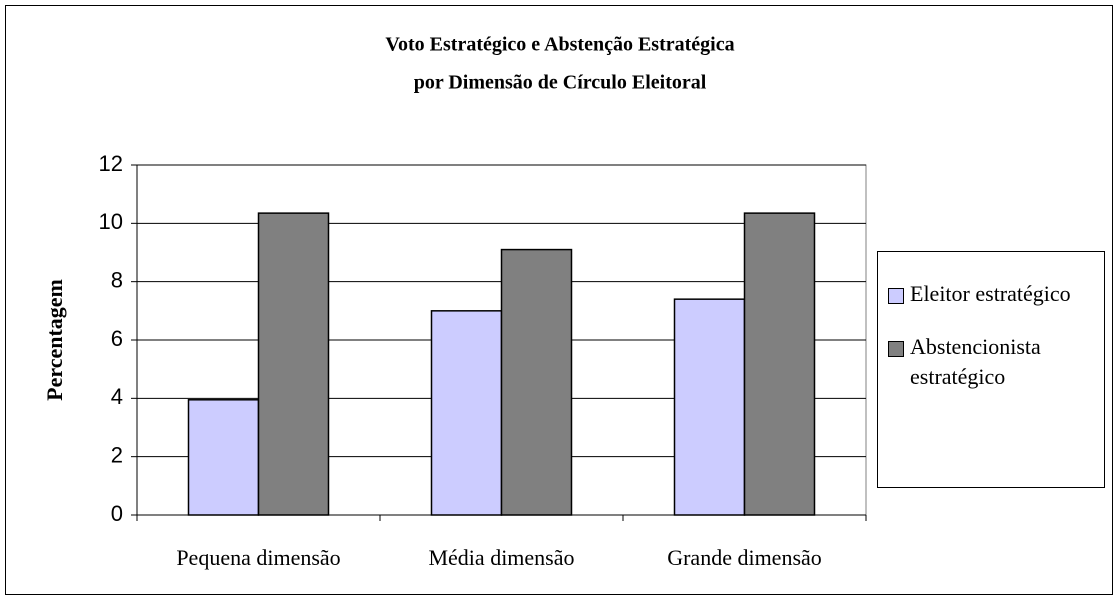 This screenshot has width=1119, height=601. What do you see at coordinates (117, 454) in the screenshot?
I see `y-tick-label: 2` at bounding box center [117, 454].